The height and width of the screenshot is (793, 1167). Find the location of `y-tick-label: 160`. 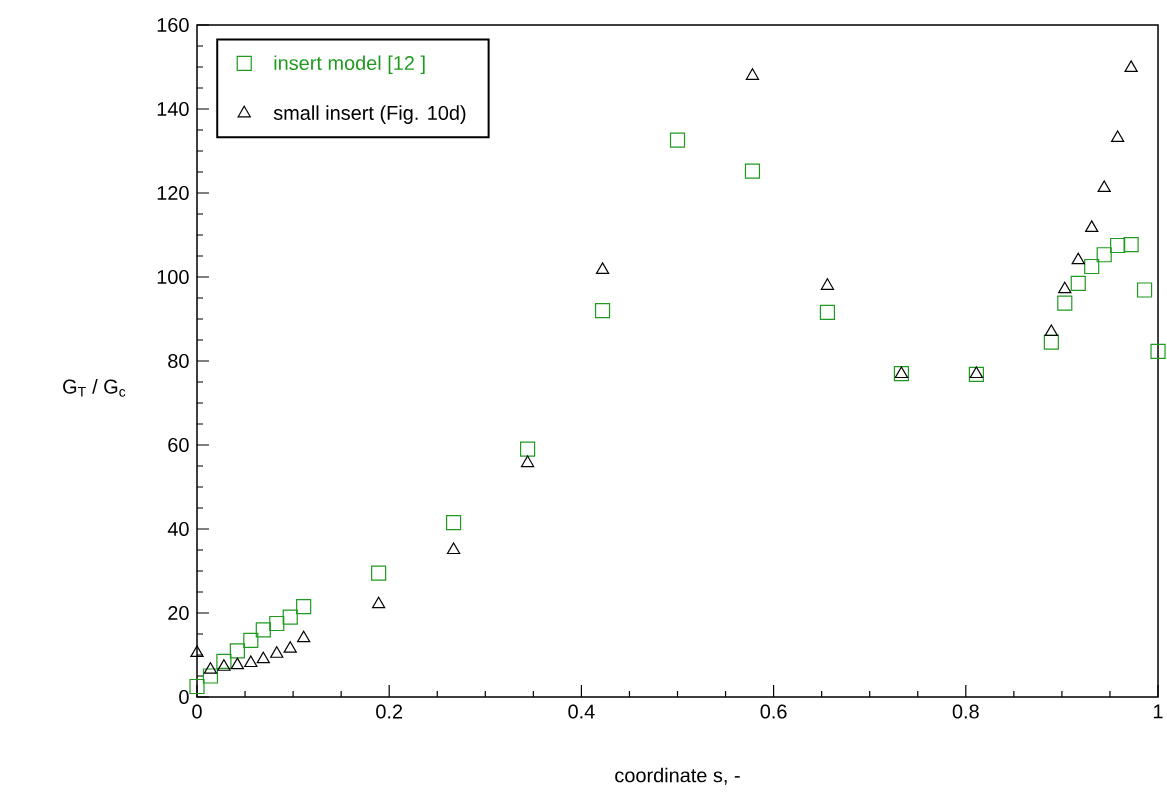

y-tick-label: 160 is located at coordinates (173, 25).